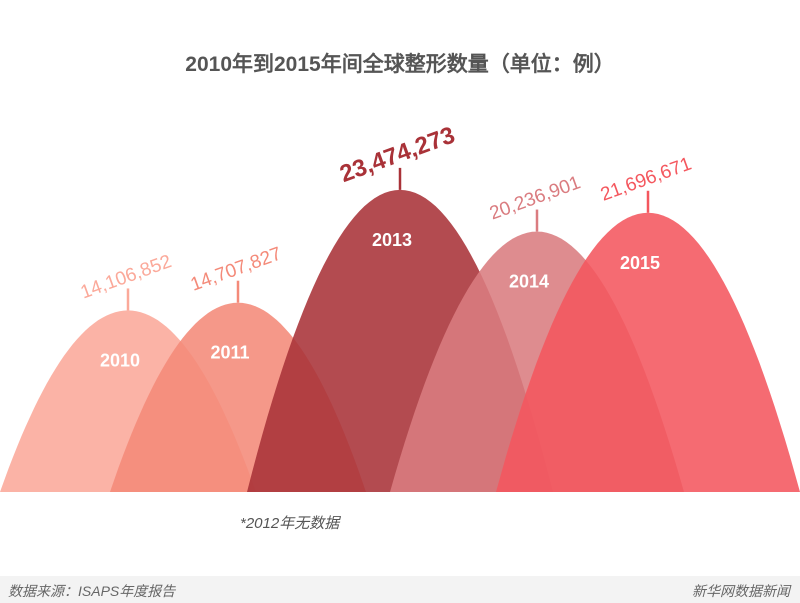 This screenshot has height=603, width=800. What do you see at coordinates (640, 263) in the screenshot?
I see `year-label: 2015` at bounding box center [640, 263].